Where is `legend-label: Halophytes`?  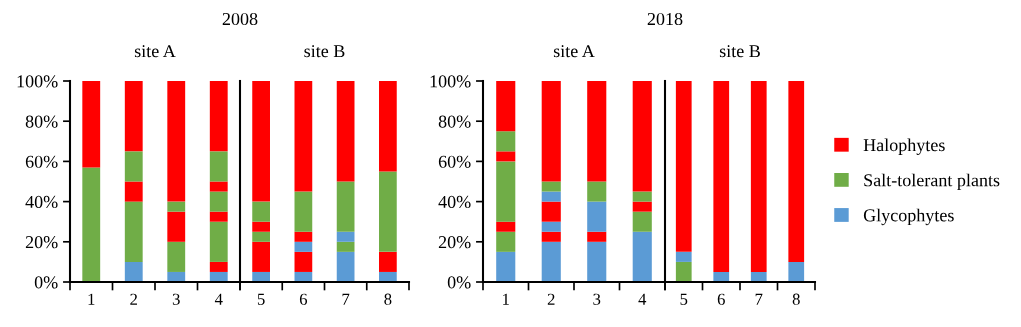
legend-label: Halophytes is located at coordinates (904, 146).